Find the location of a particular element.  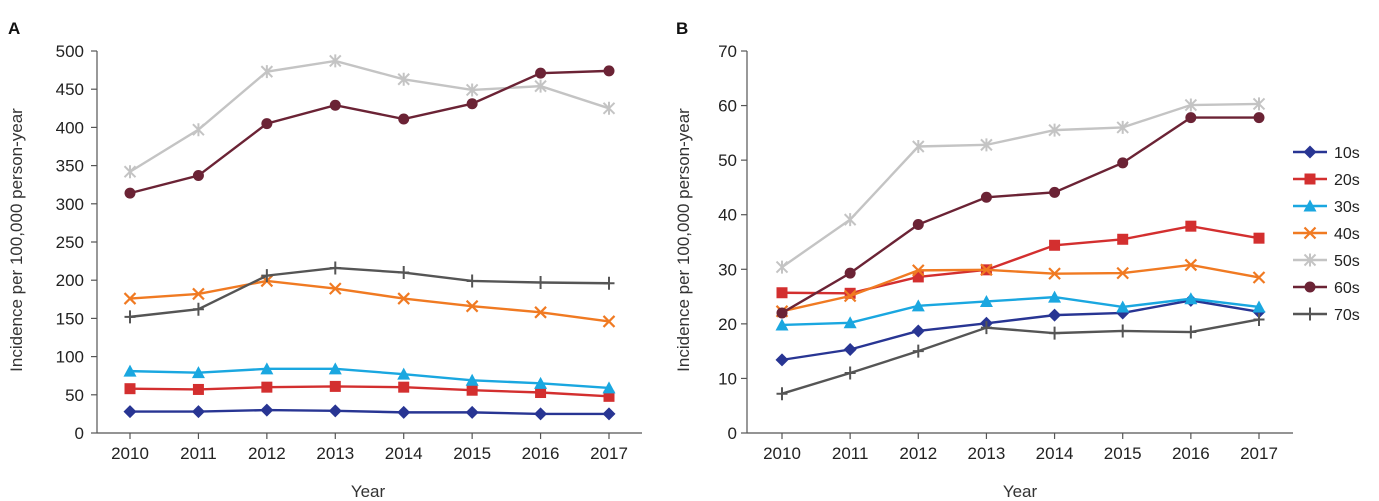

panel-a-y-tick-label: 50 is located at coordinates (74, 395).